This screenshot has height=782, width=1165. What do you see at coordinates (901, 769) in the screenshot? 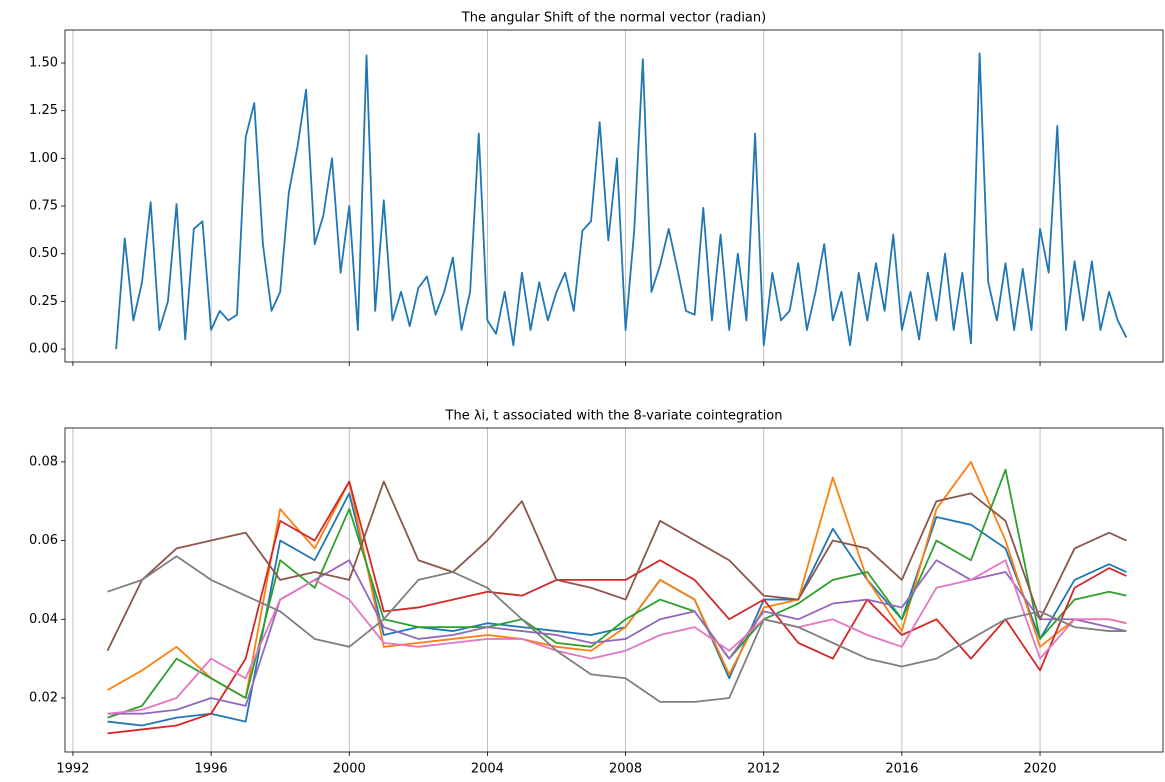
I see `x-tick-label: 2016` at bounding box center [901, 769].